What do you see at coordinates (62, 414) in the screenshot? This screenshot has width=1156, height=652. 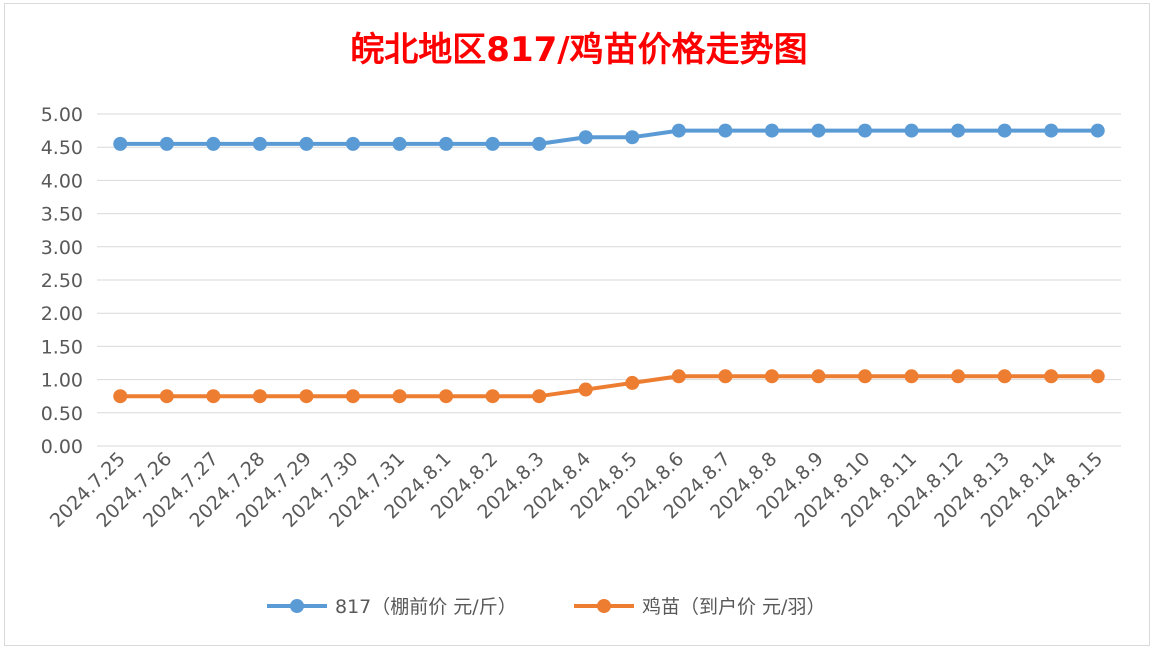 I see `y-tick-label: 0.50` at bounding box center [62, 414].